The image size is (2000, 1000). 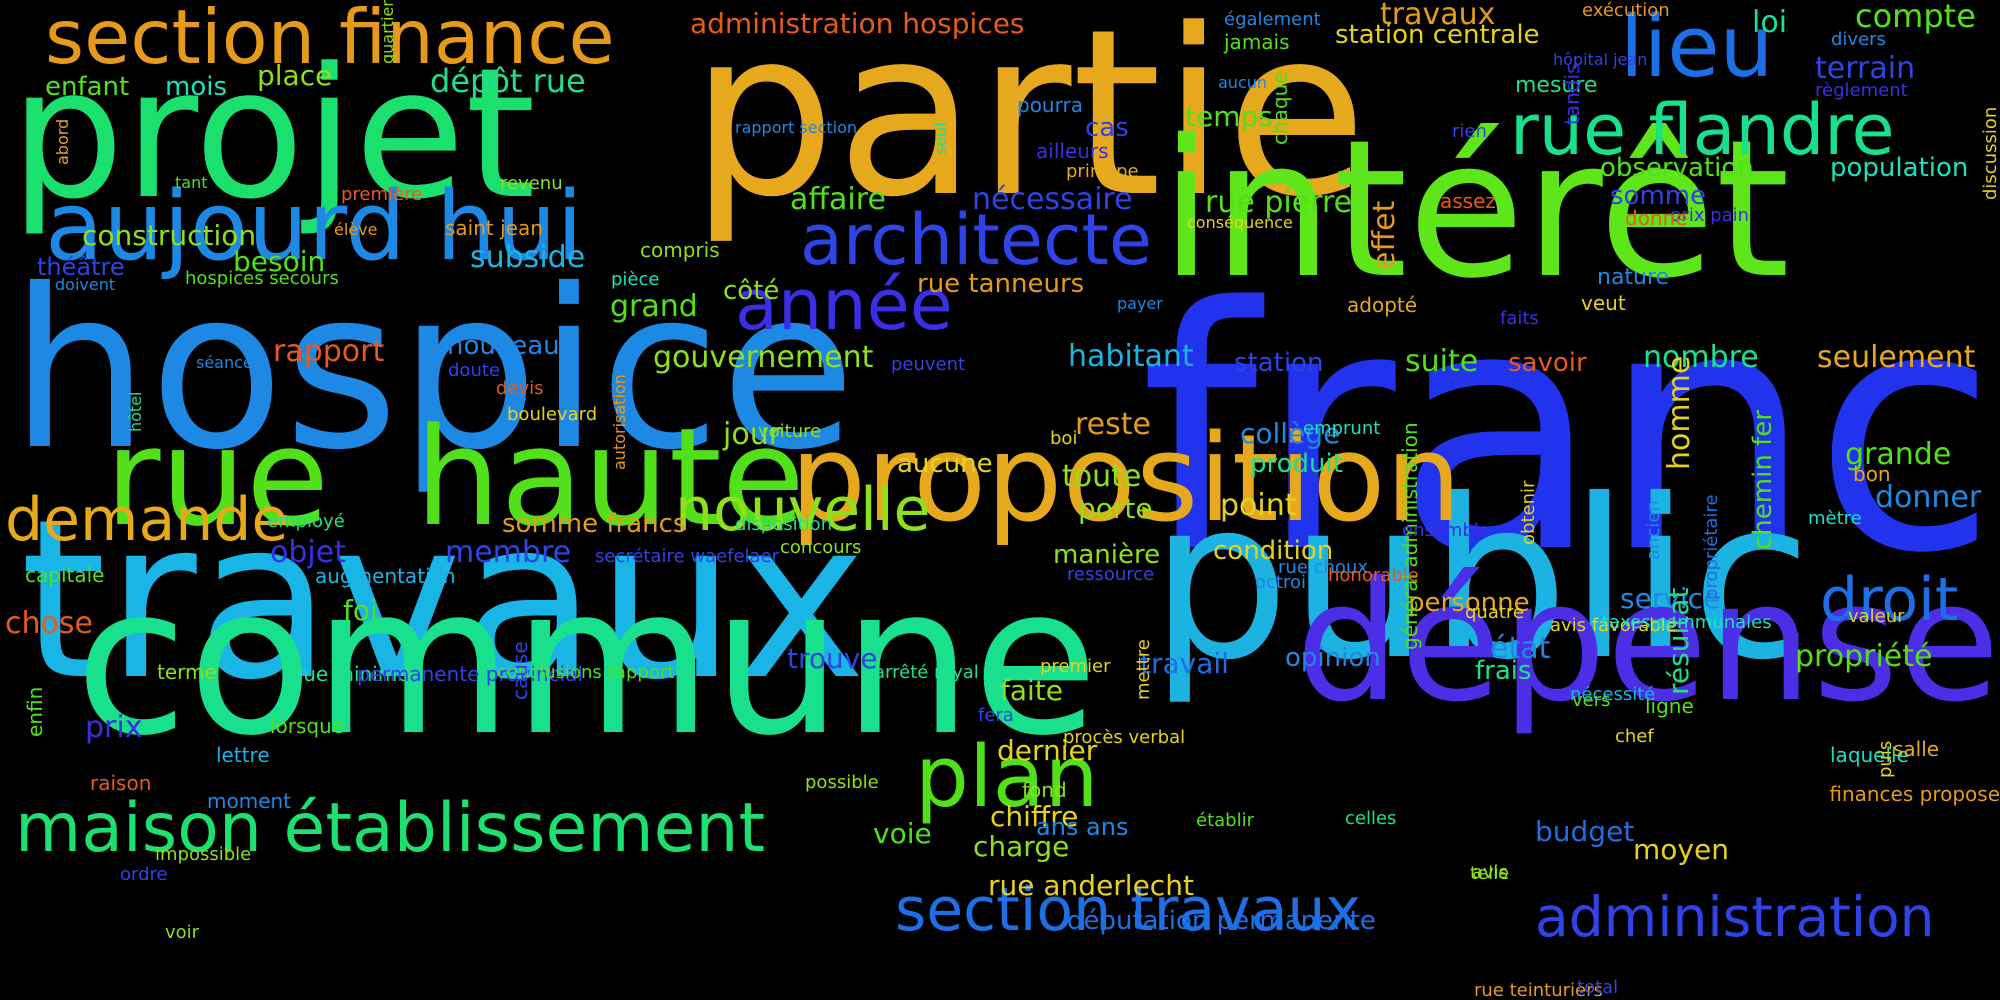 I want to click on cloud-word: propriétaire, so click(x=1711, y=547).